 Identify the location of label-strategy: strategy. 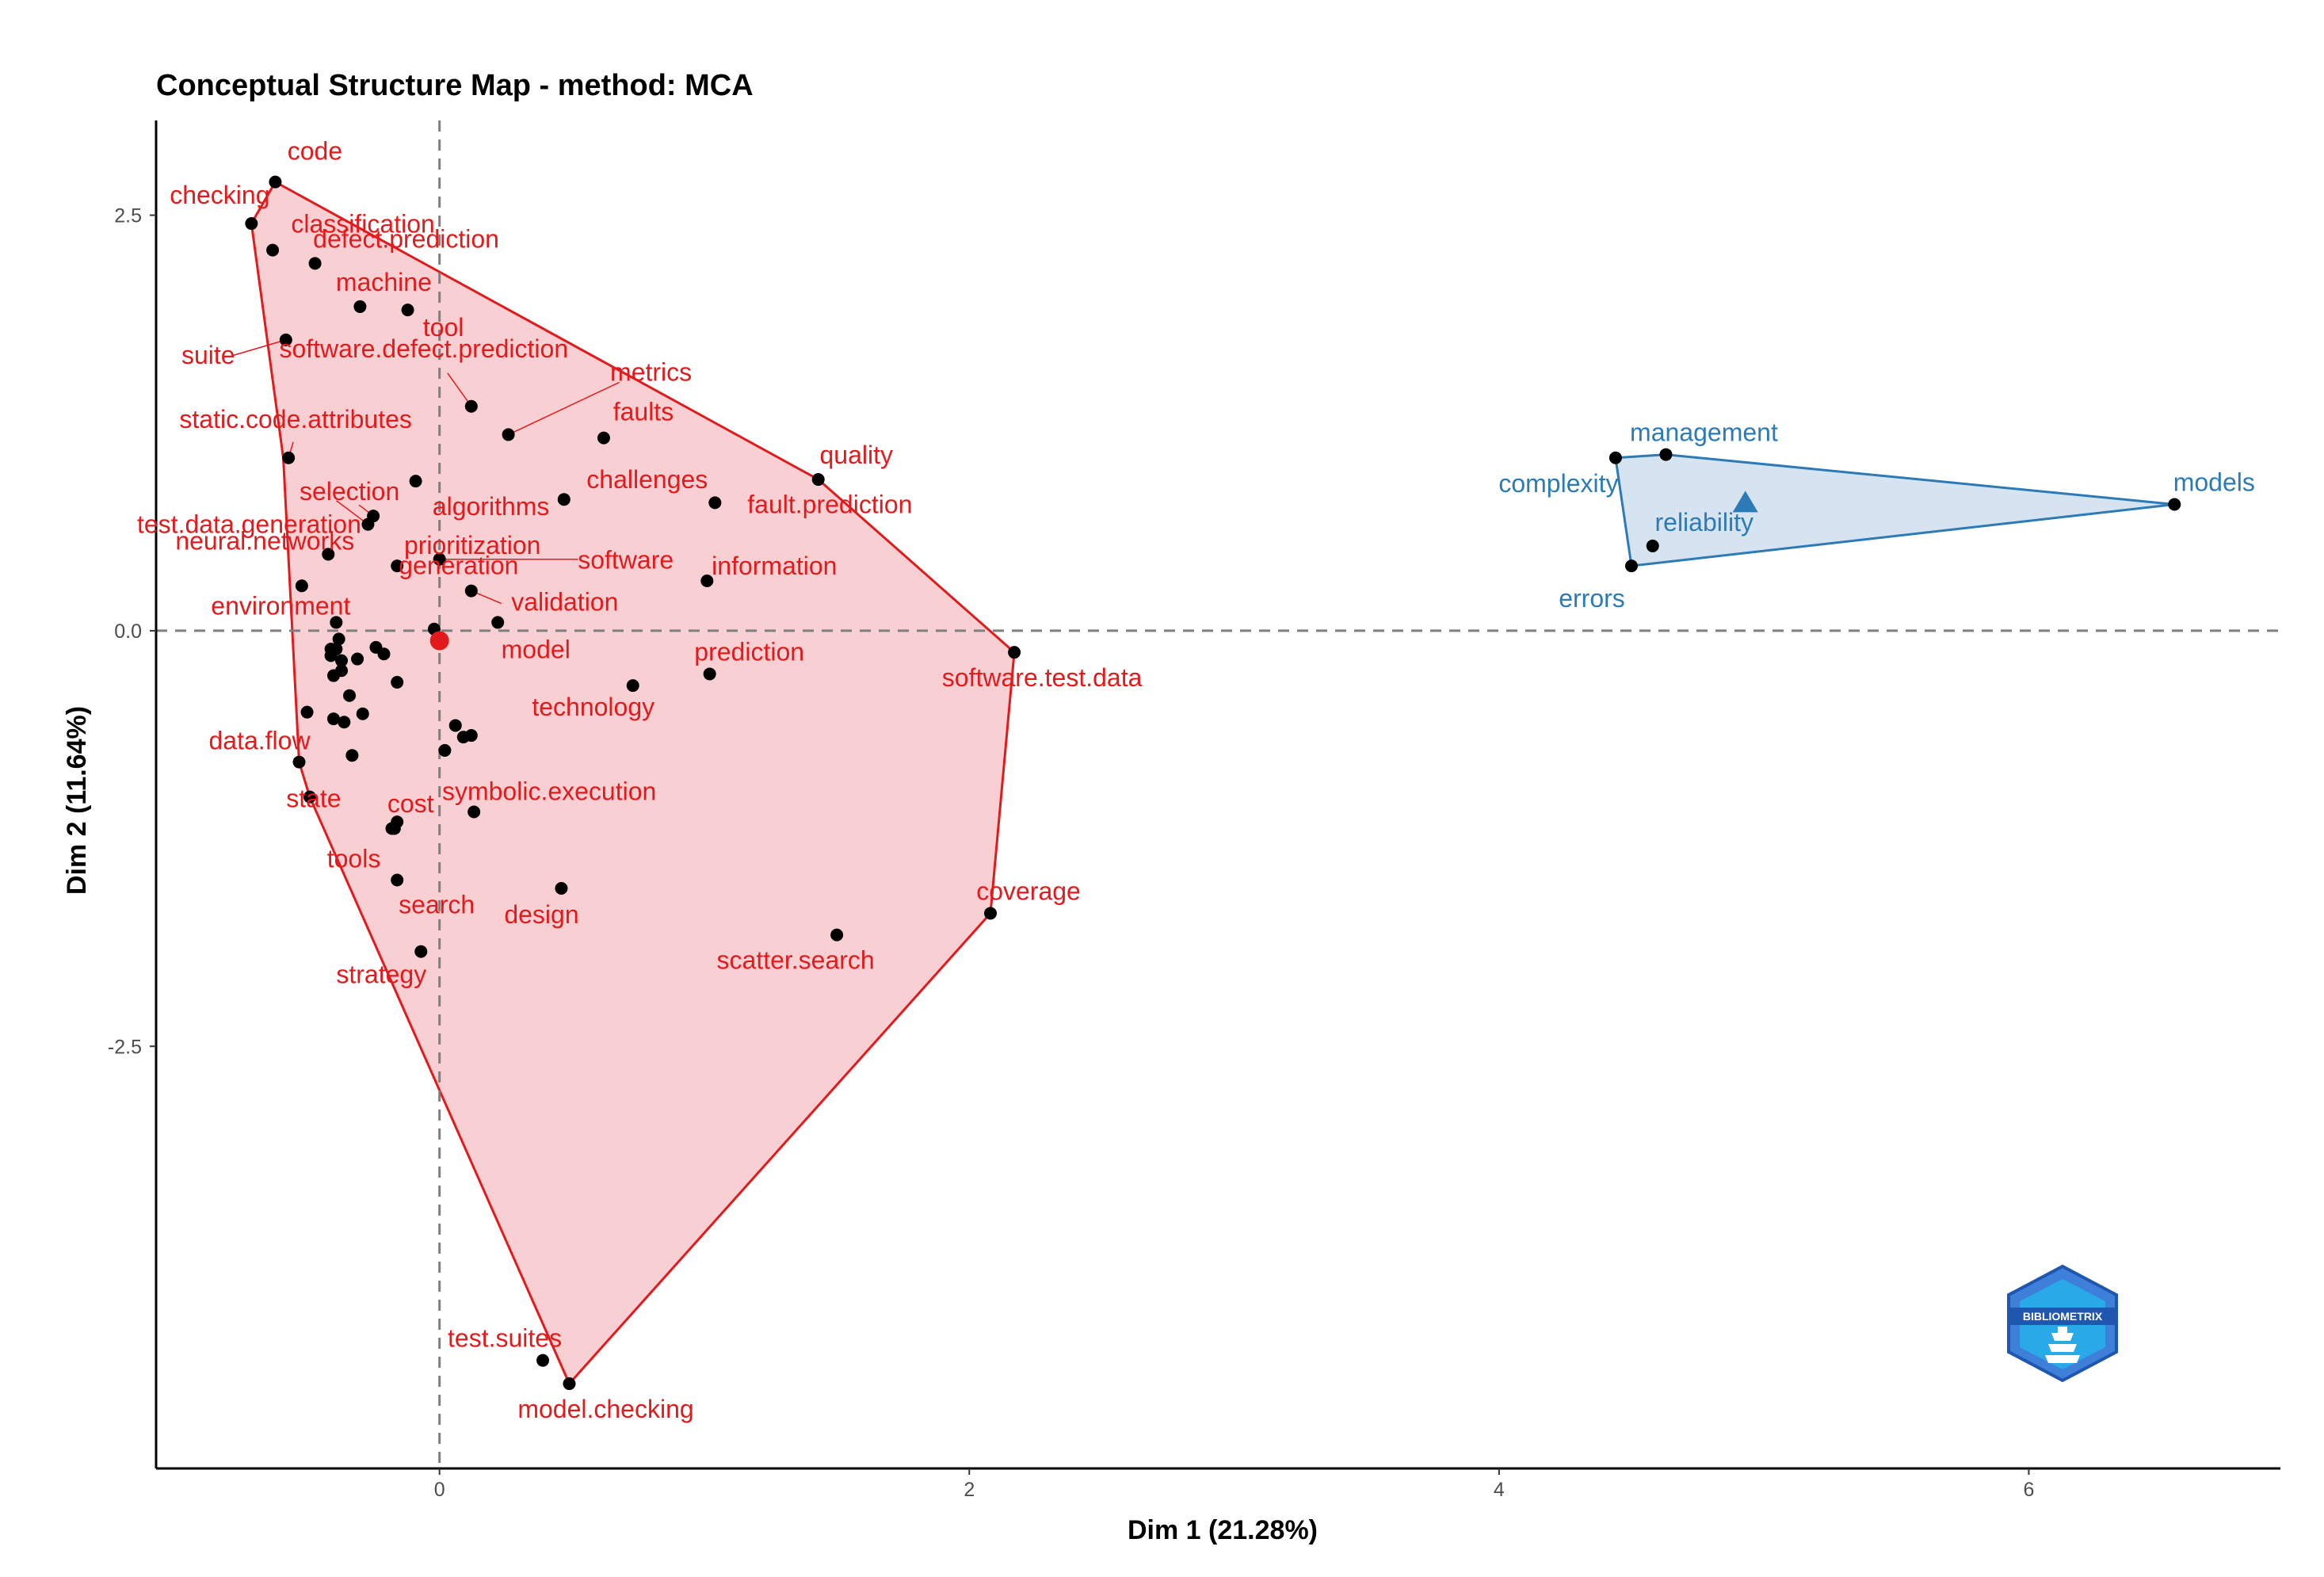
(381, 974).